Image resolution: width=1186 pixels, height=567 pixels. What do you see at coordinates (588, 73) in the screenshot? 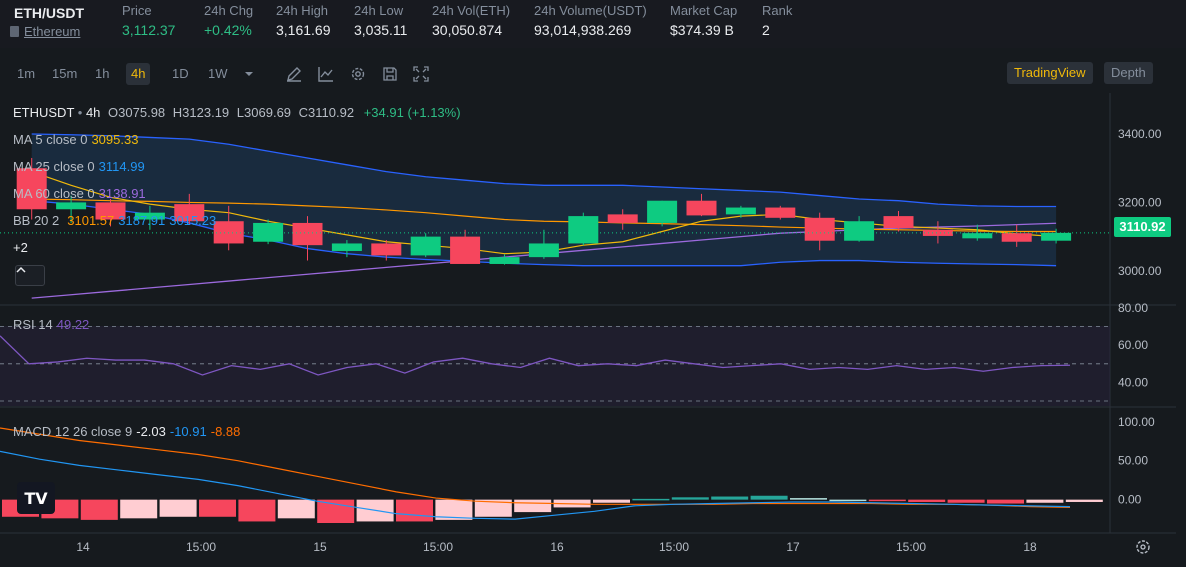
I see `chart-toolbar: 1m 15m 1h 4h 1D 1W TradingView Depth` at bounding box center [588, 73].